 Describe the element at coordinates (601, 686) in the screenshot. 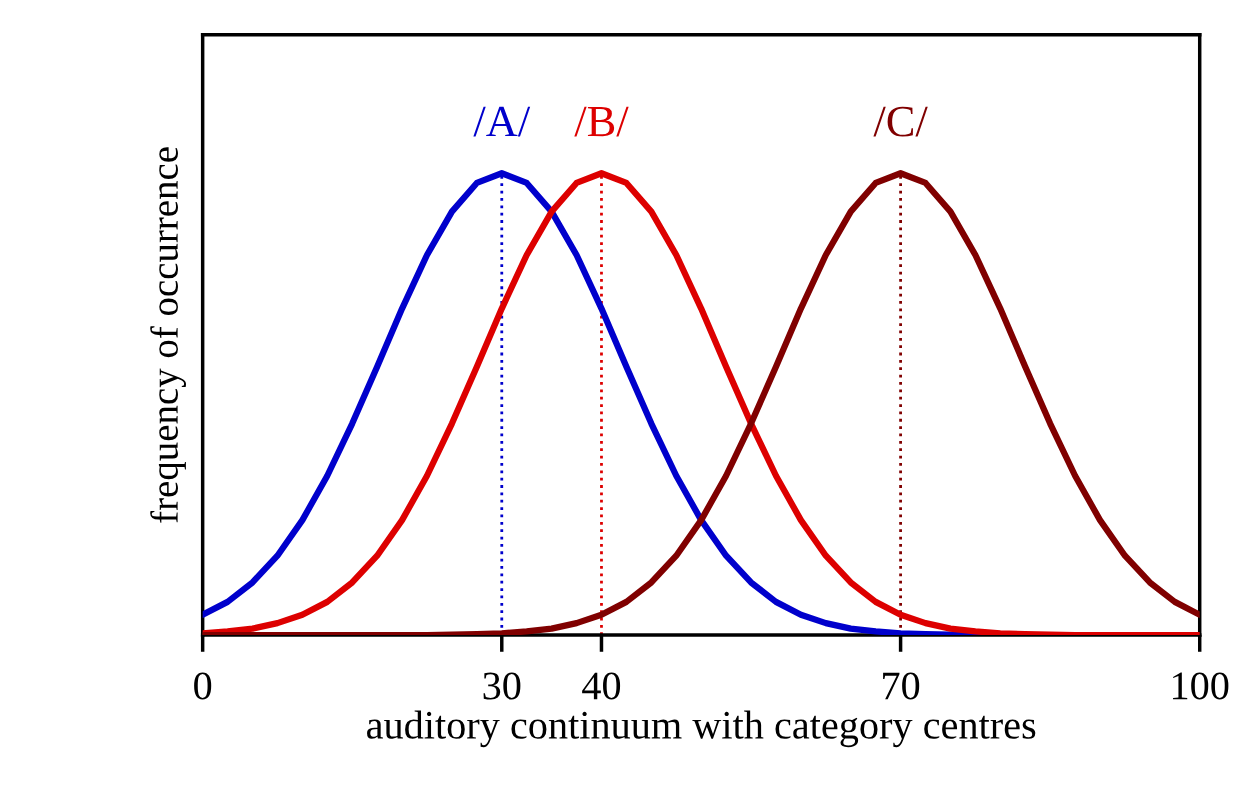

I see `x-tick-label: 40` at that location.